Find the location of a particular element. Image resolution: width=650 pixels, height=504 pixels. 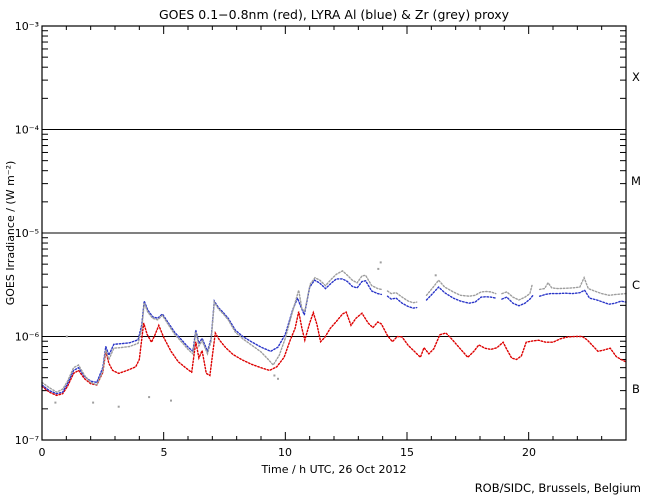

x-tick-label: 15 is located at coordinates (407, 452).